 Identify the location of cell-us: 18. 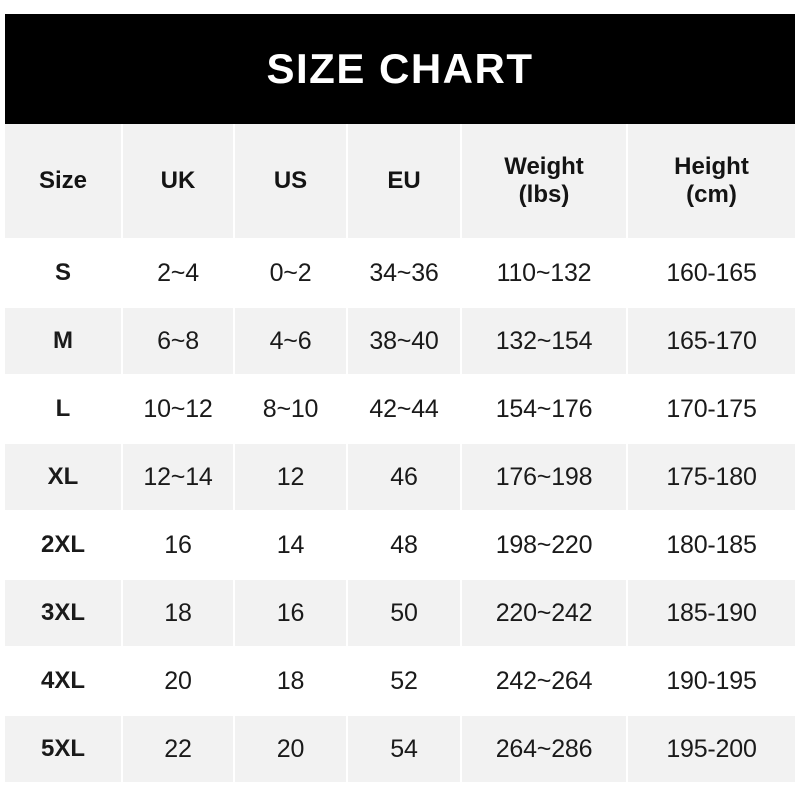
(291, 682).